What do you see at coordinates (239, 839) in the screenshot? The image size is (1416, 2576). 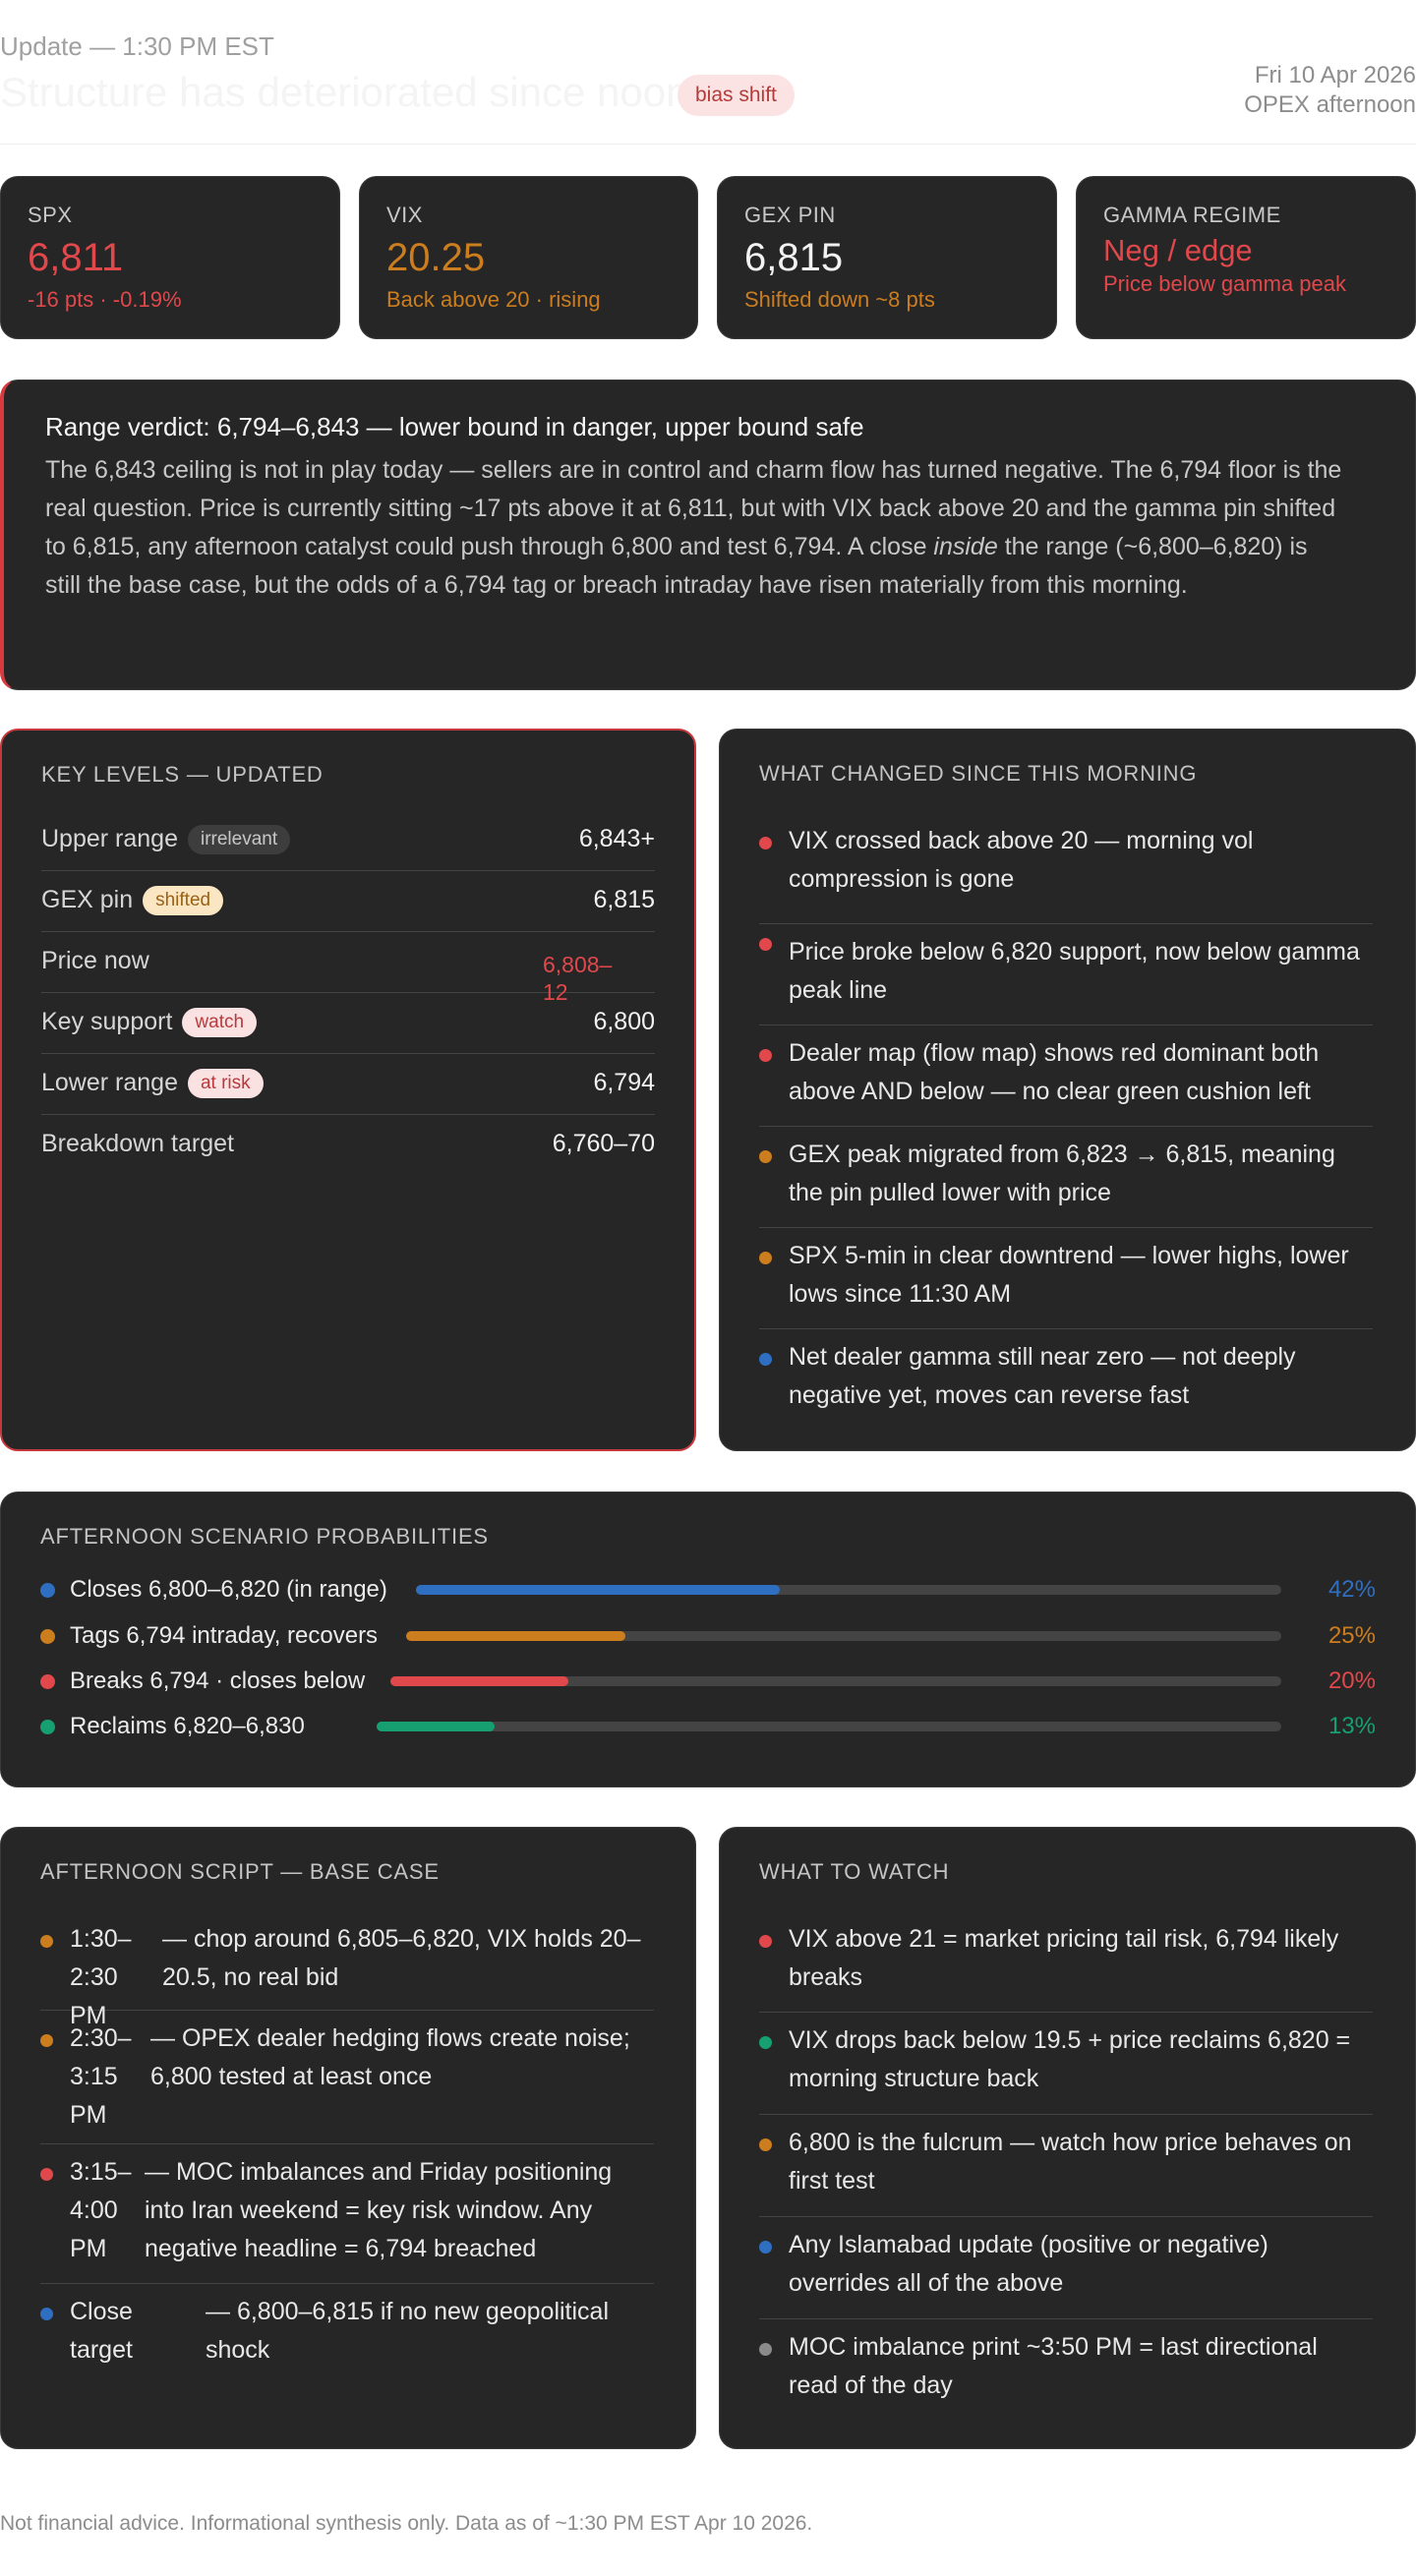 I see `level-tag: irrelevant` at bounding box center [239, 839].